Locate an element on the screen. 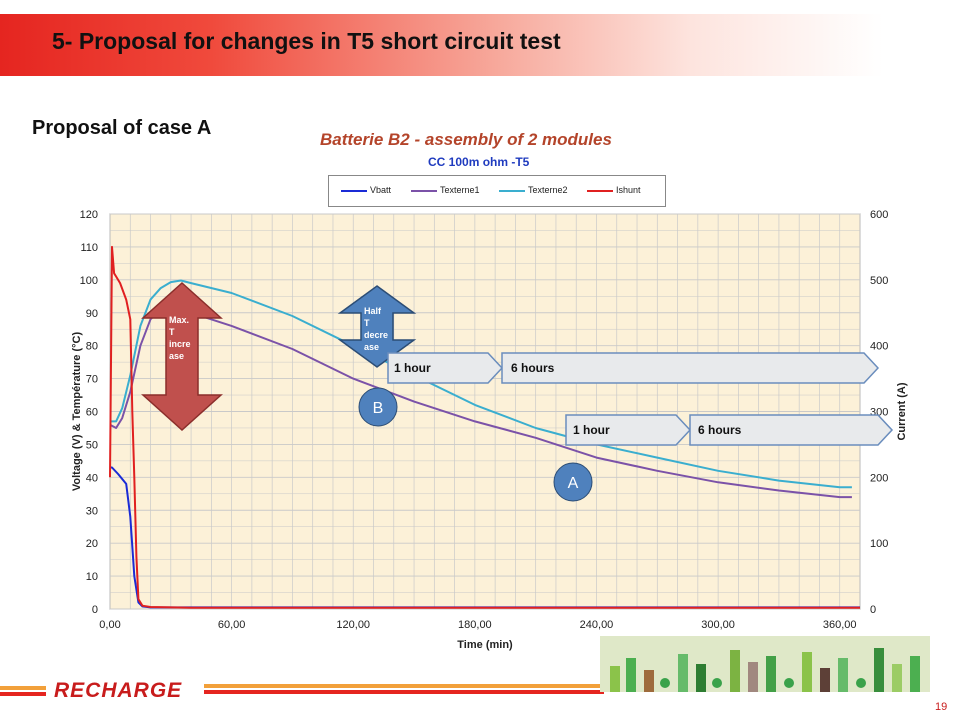  x-tick-label: 360,00 is located at coordinates (840, 625).